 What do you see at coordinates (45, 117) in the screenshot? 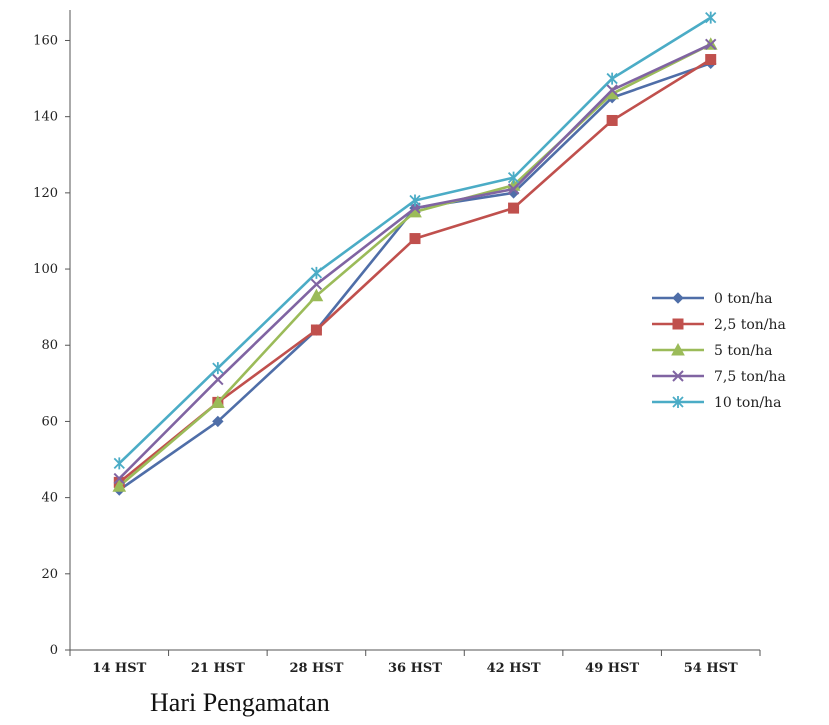
I see `y-tick-label: 140` at bounding box center [45, 117].